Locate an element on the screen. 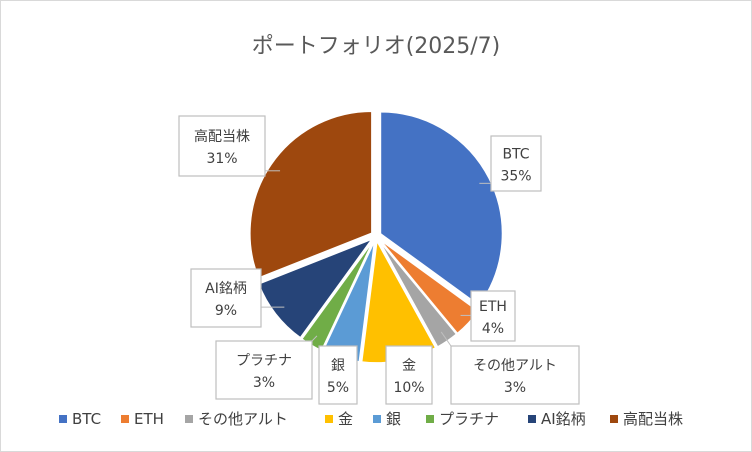 The image size is (752, 452). legend-item-silver: 銀 is located at coordinates (387, 419).